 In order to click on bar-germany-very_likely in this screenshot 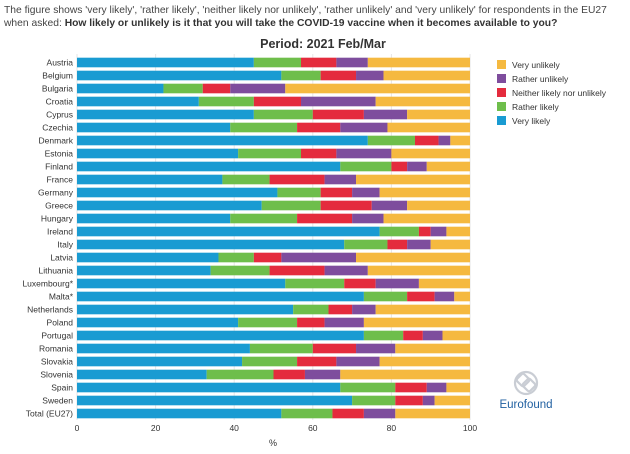, I will do `click(177, 192)`.